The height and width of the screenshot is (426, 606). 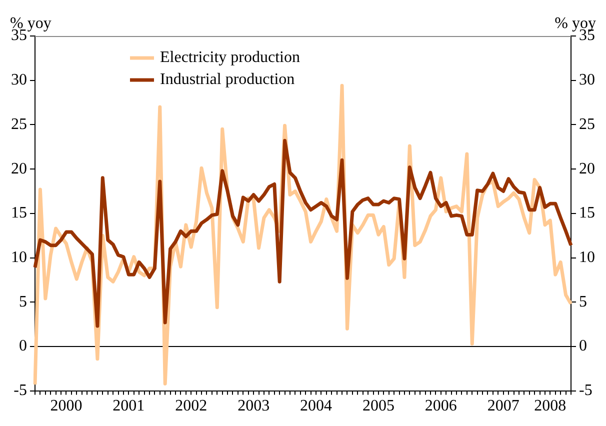 I want to click on y2-tick-label: 30, so click(x=587, y=80).